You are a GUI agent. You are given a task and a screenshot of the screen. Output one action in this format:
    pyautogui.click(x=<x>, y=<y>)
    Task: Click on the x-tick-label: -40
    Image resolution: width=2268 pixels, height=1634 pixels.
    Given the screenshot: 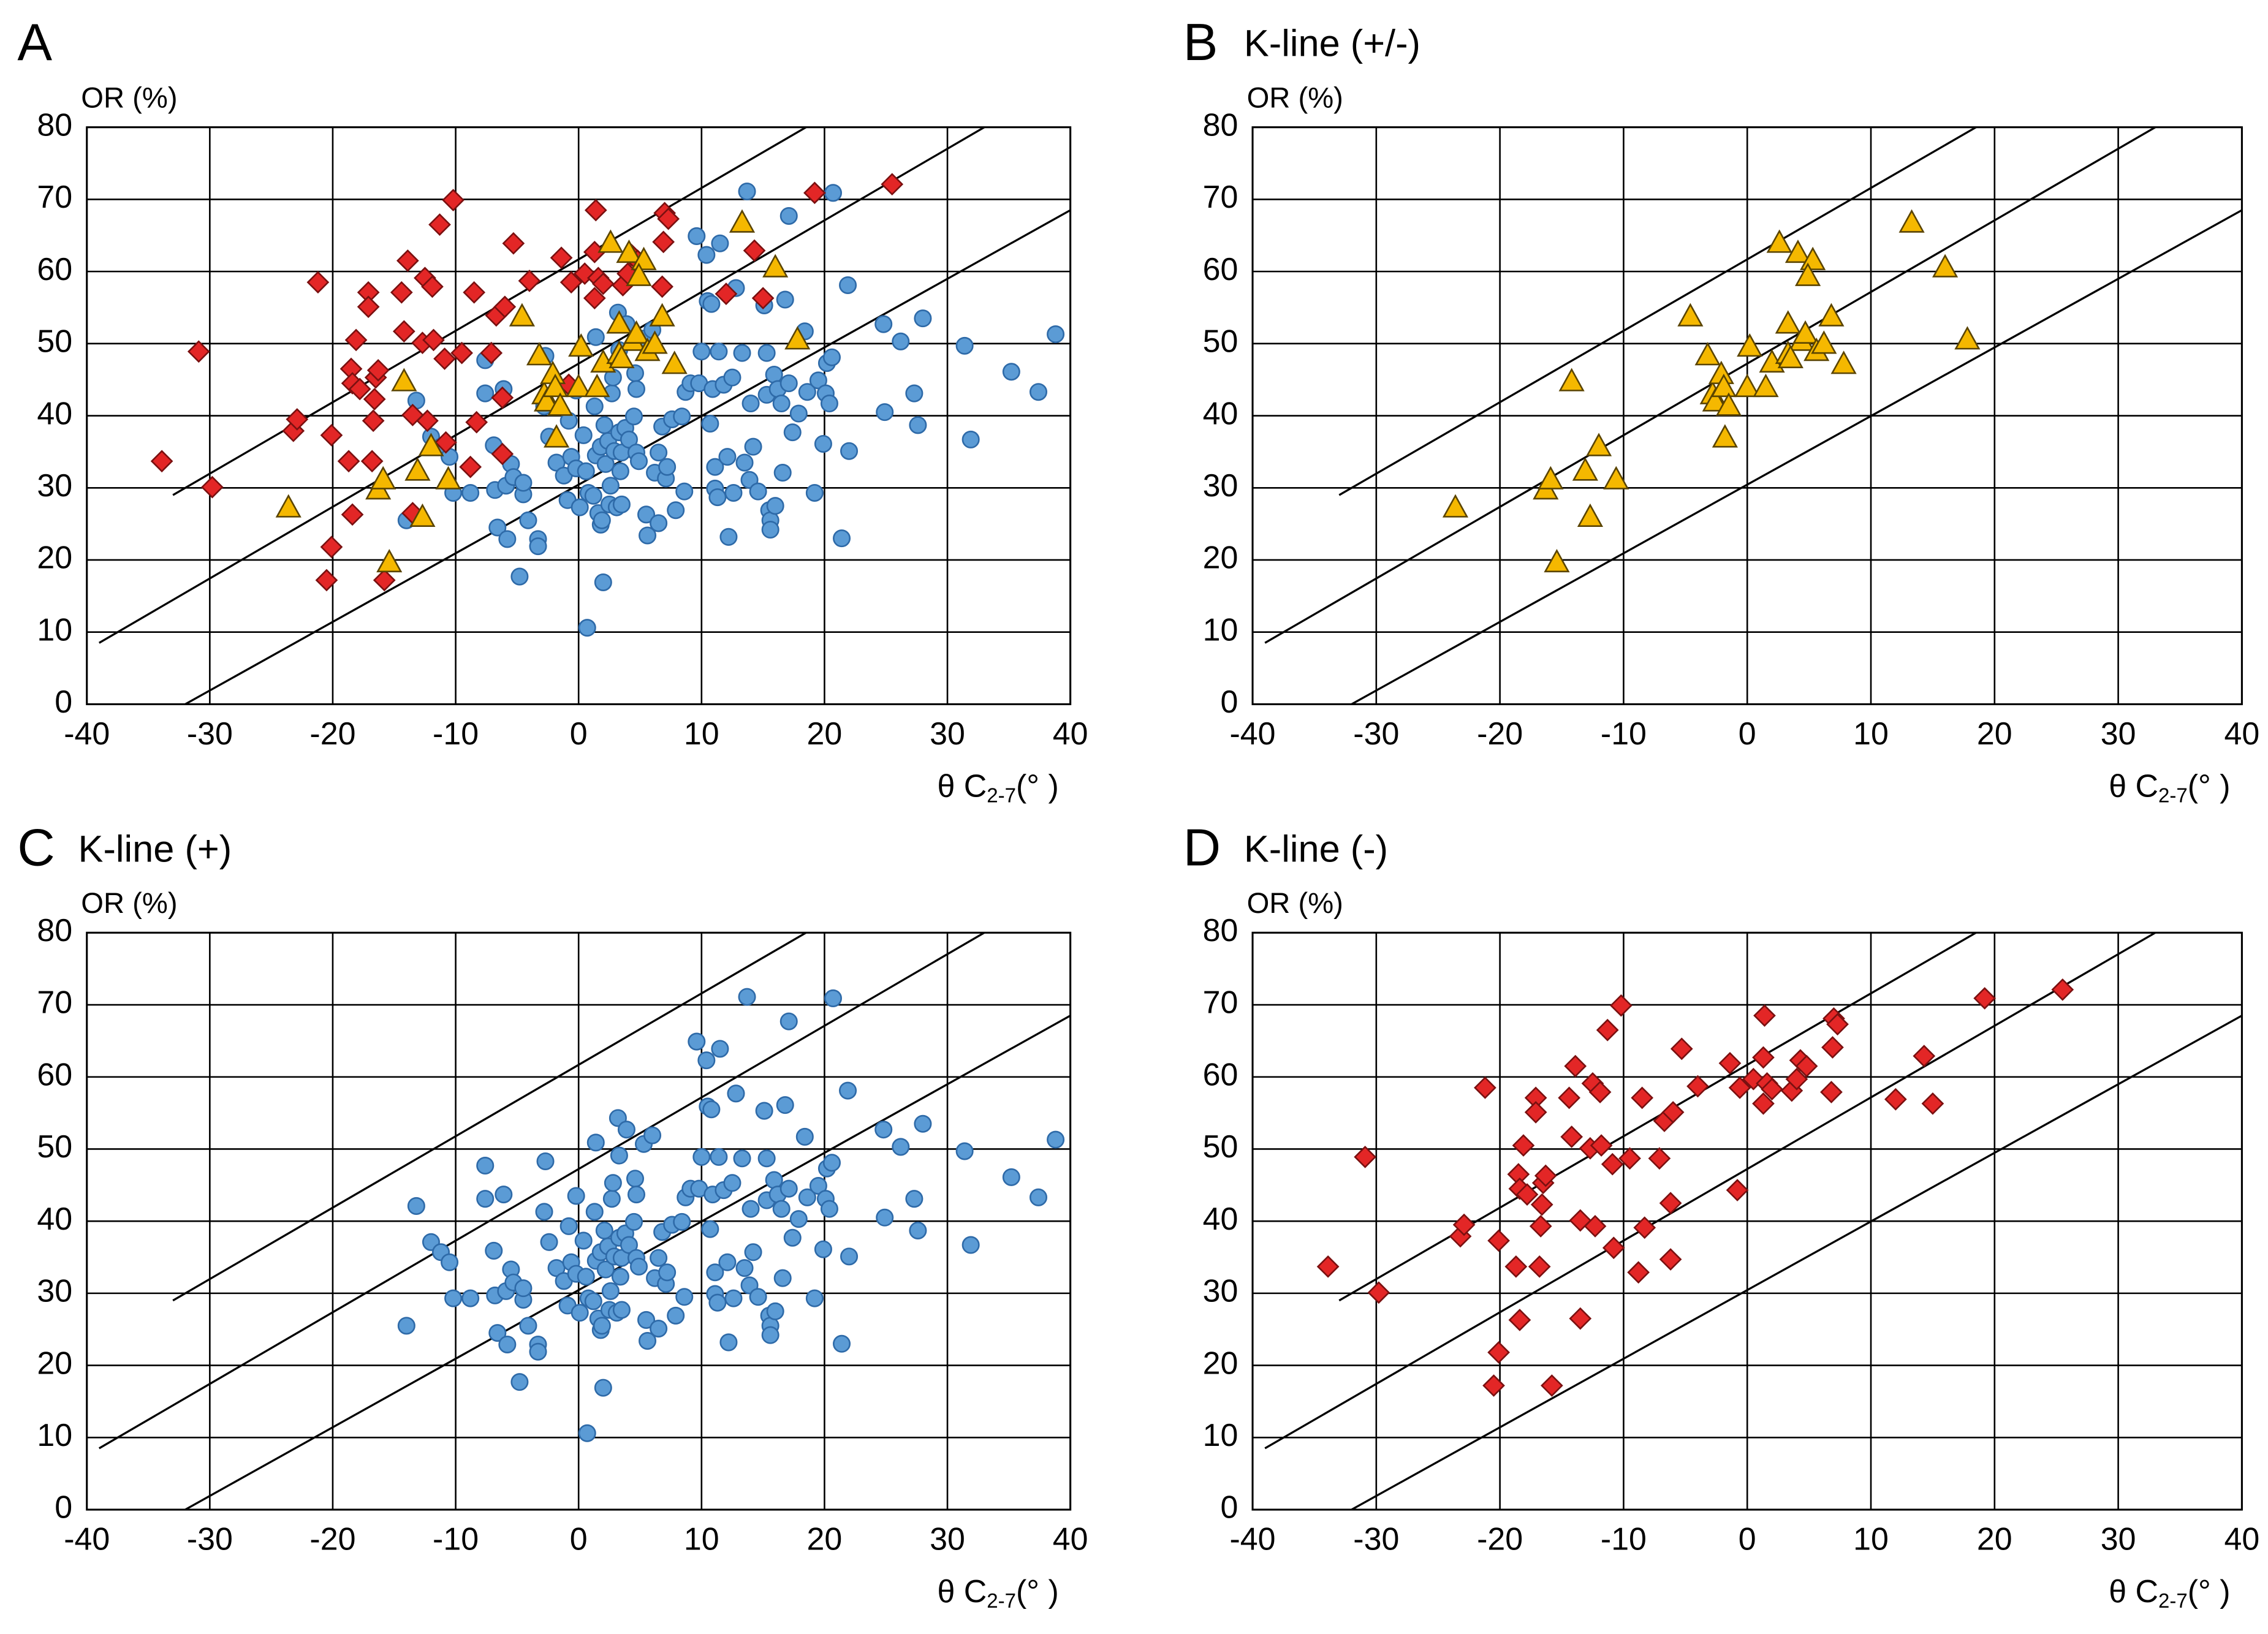 What is the action you would take?
    pyautogui.click(x=87, y=734)
    